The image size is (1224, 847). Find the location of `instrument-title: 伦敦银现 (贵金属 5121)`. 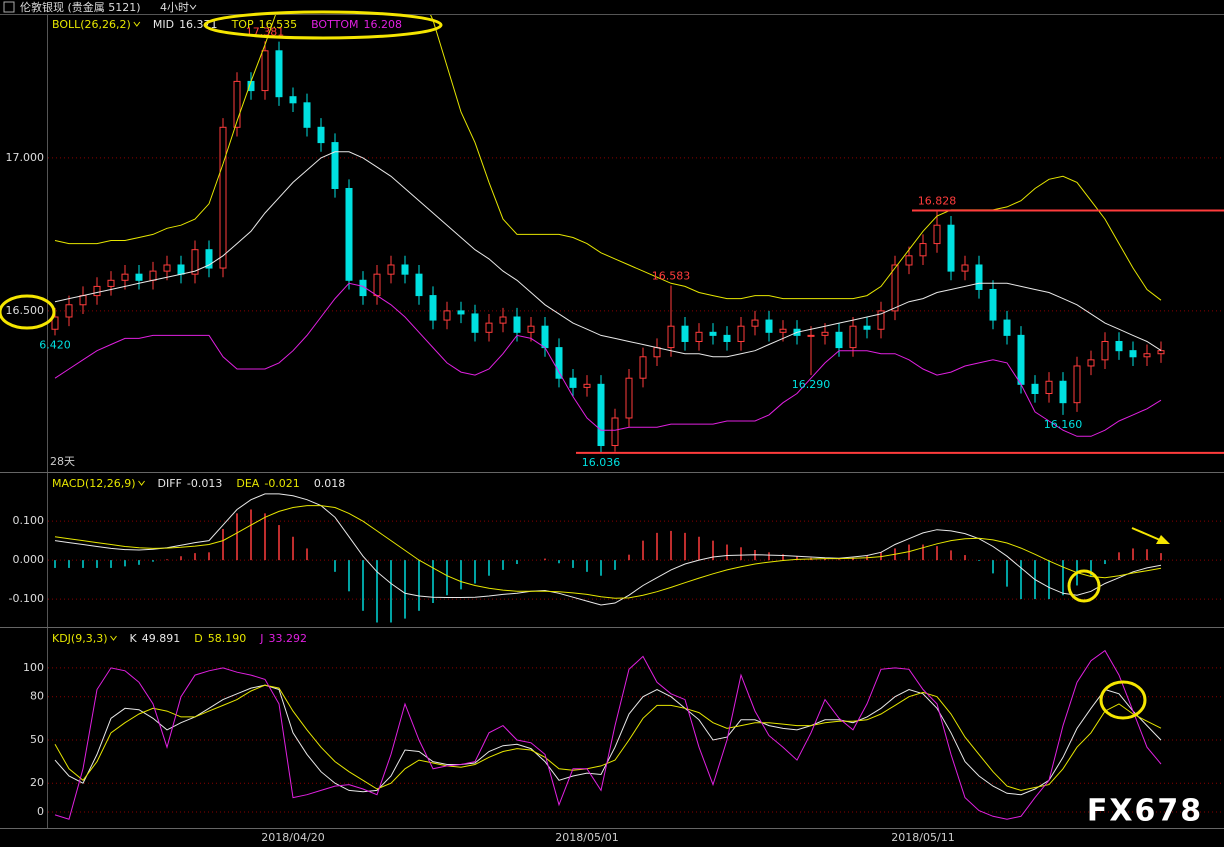

instrument-title: 伦敦银现 (贵金属 5121) is located at coordinates (80, 7).